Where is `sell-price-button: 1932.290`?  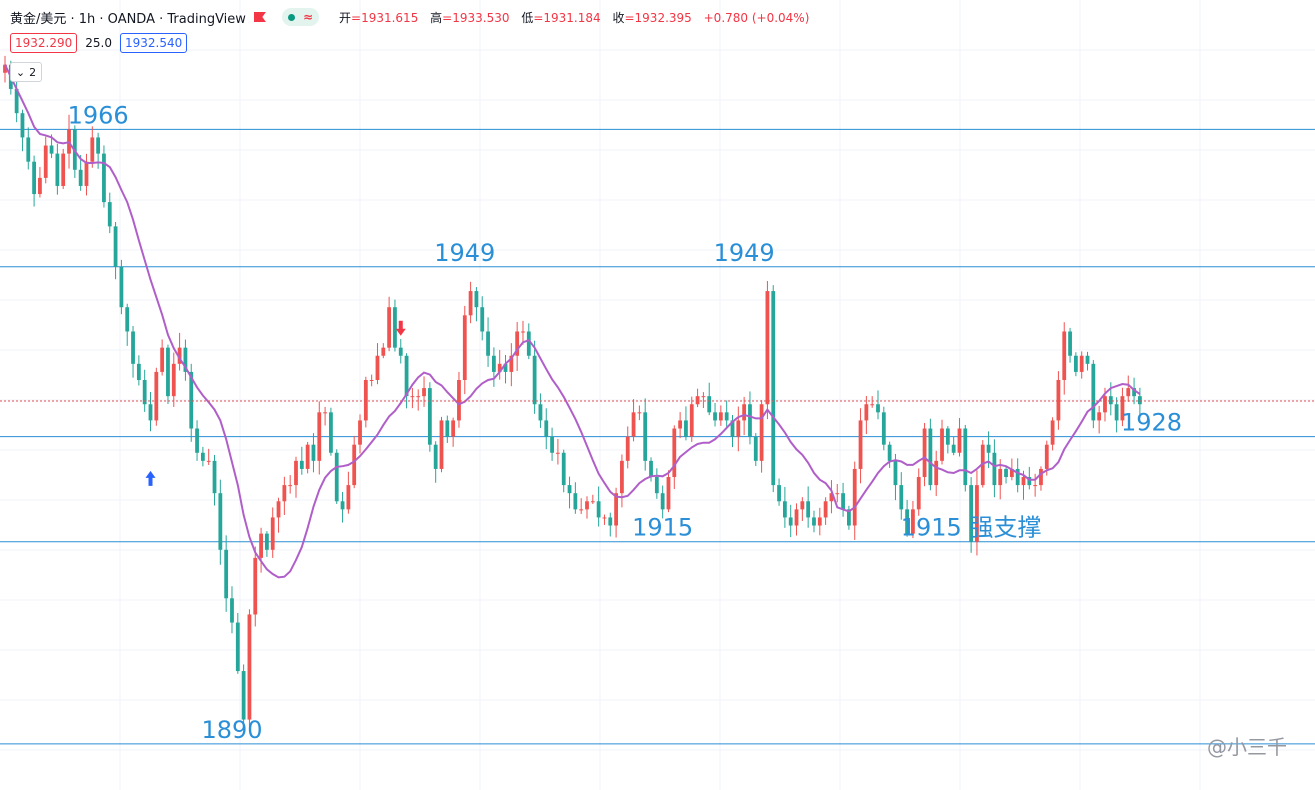
sell-price-button: 1932.290 is located at coordinates (44, 43).